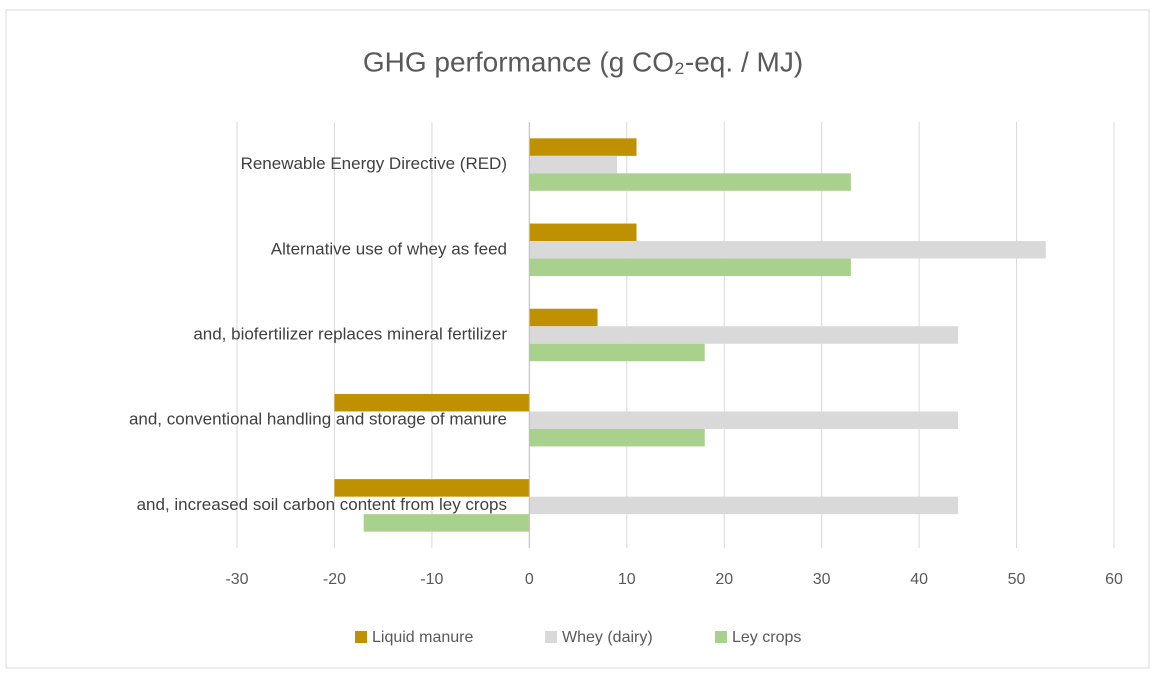  What do you see at coordinates (529, 579) in the screenshot?
I see `x-tick-label: 0` at bounding box center [529, 579].